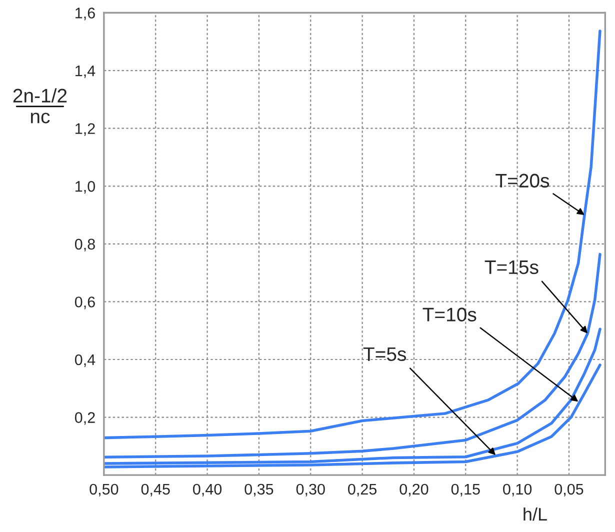 The image size is (615, 532). Describe the element at coordinates (523, 181) in the screenshot. I see `annotation: T=20s` at that location.